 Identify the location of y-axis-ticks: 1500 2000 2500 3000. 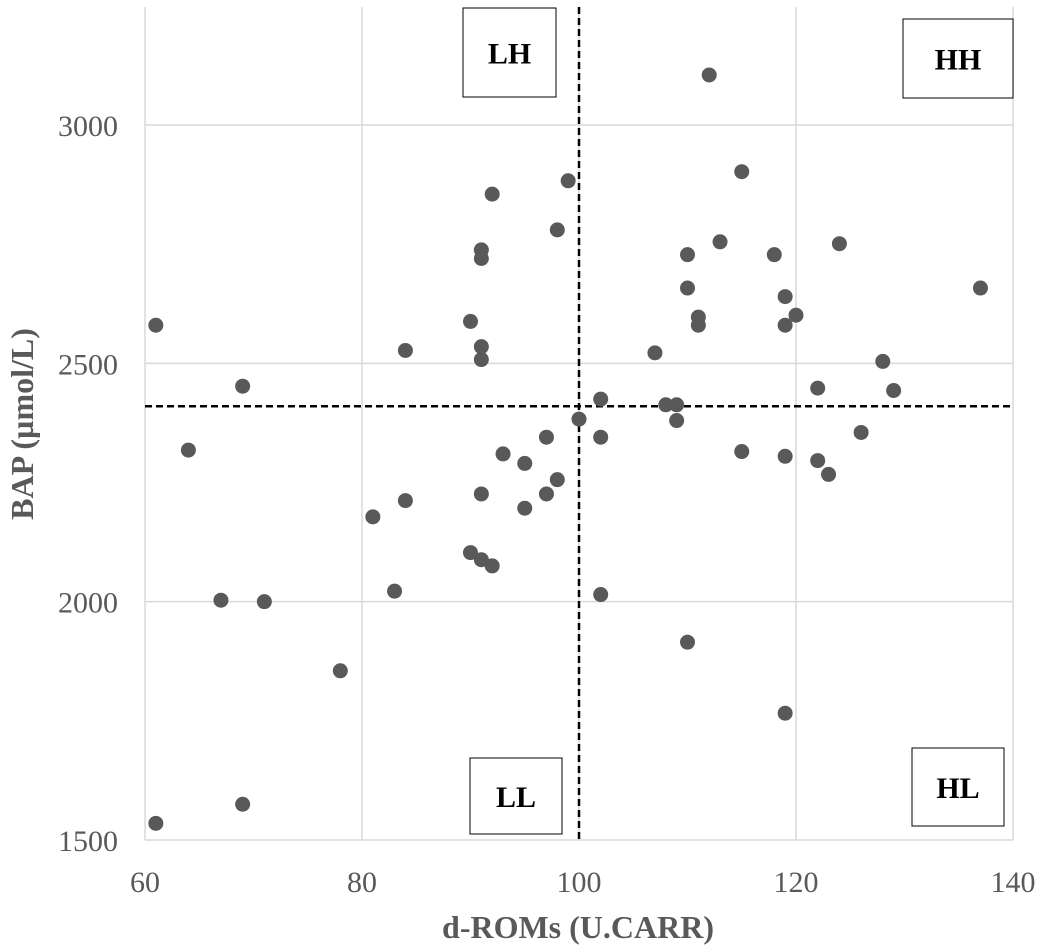
(88, 484).